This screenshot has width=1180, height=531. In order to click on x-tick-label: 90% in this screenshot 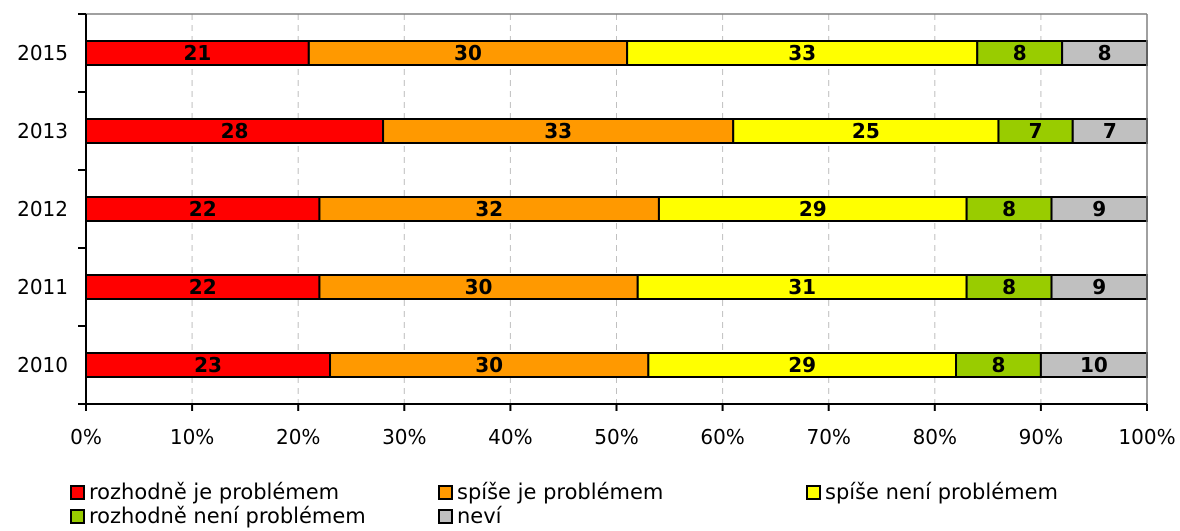, I will do `click(1041, 437)`.